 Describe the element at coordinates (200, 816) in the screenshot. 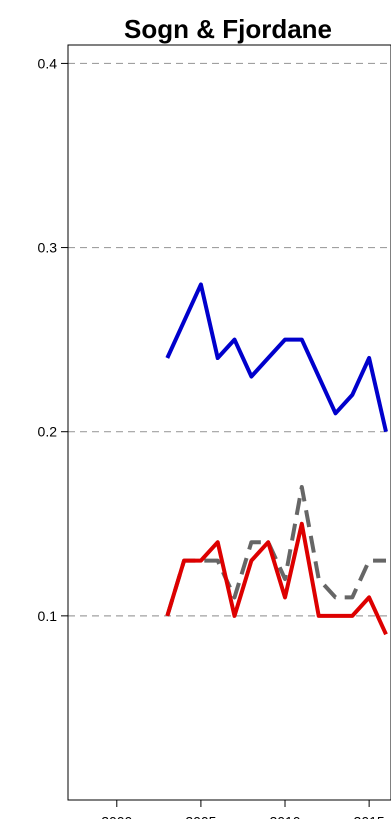

I see `x-tick-label: 2005` at that location.